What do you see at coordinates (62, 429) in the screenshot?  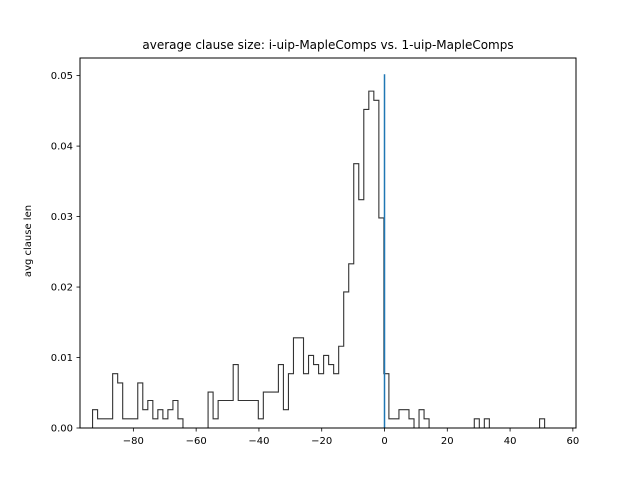 I see `y-tick-label: 0.00` at bounding box center [62, 429].